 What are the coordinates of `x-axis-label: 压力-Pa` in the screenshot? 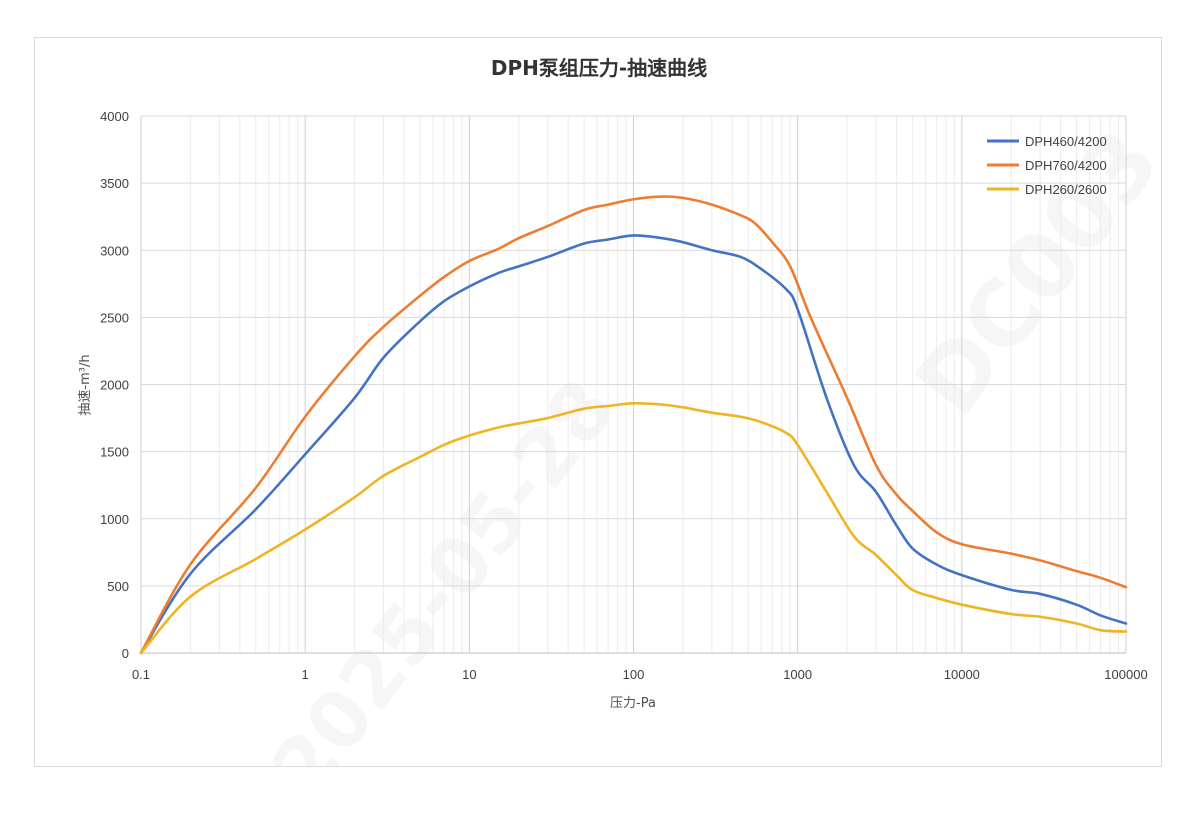 It's located at (633, 703).